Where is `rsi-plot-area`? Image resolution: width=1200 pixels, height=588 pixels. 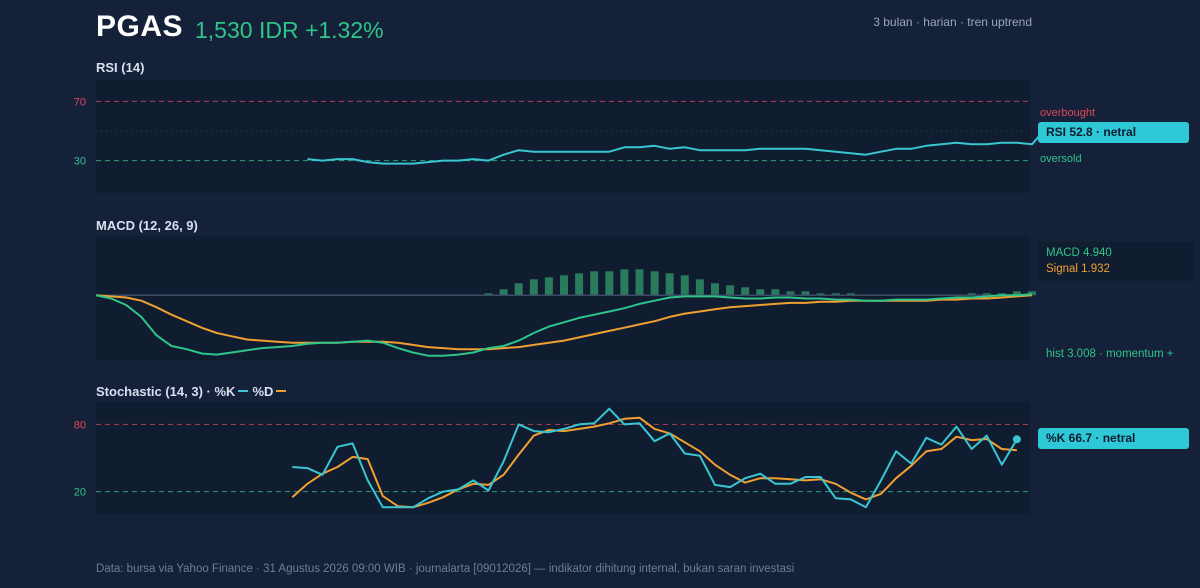 rsi-plot-area is located at coordinates (563, 136).